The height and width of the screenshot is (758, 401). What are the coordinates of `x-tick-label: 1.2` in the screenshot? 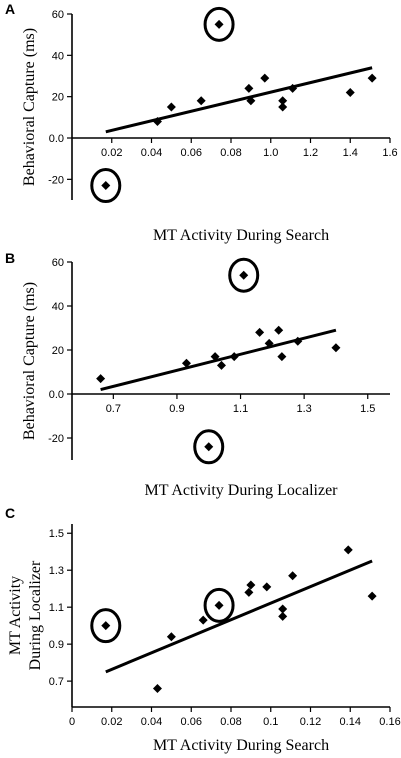 It's located at (310, 153).